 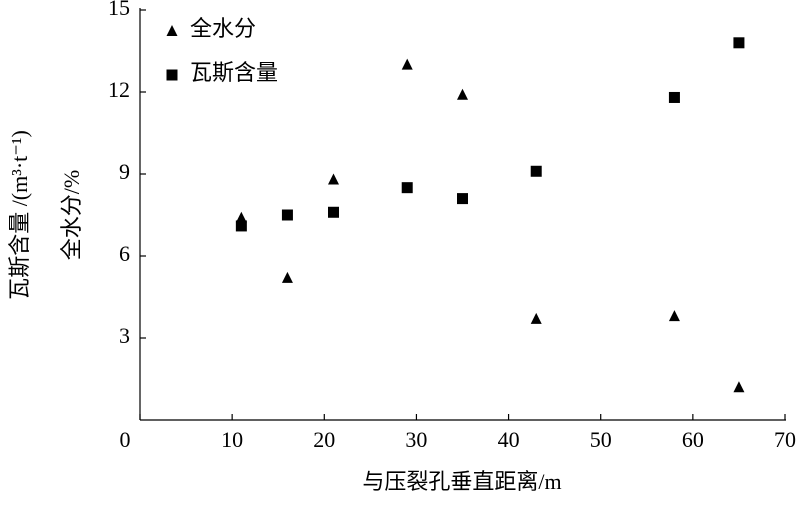 I want to click on y-tick-label: 3, so click(x=124, y=335).